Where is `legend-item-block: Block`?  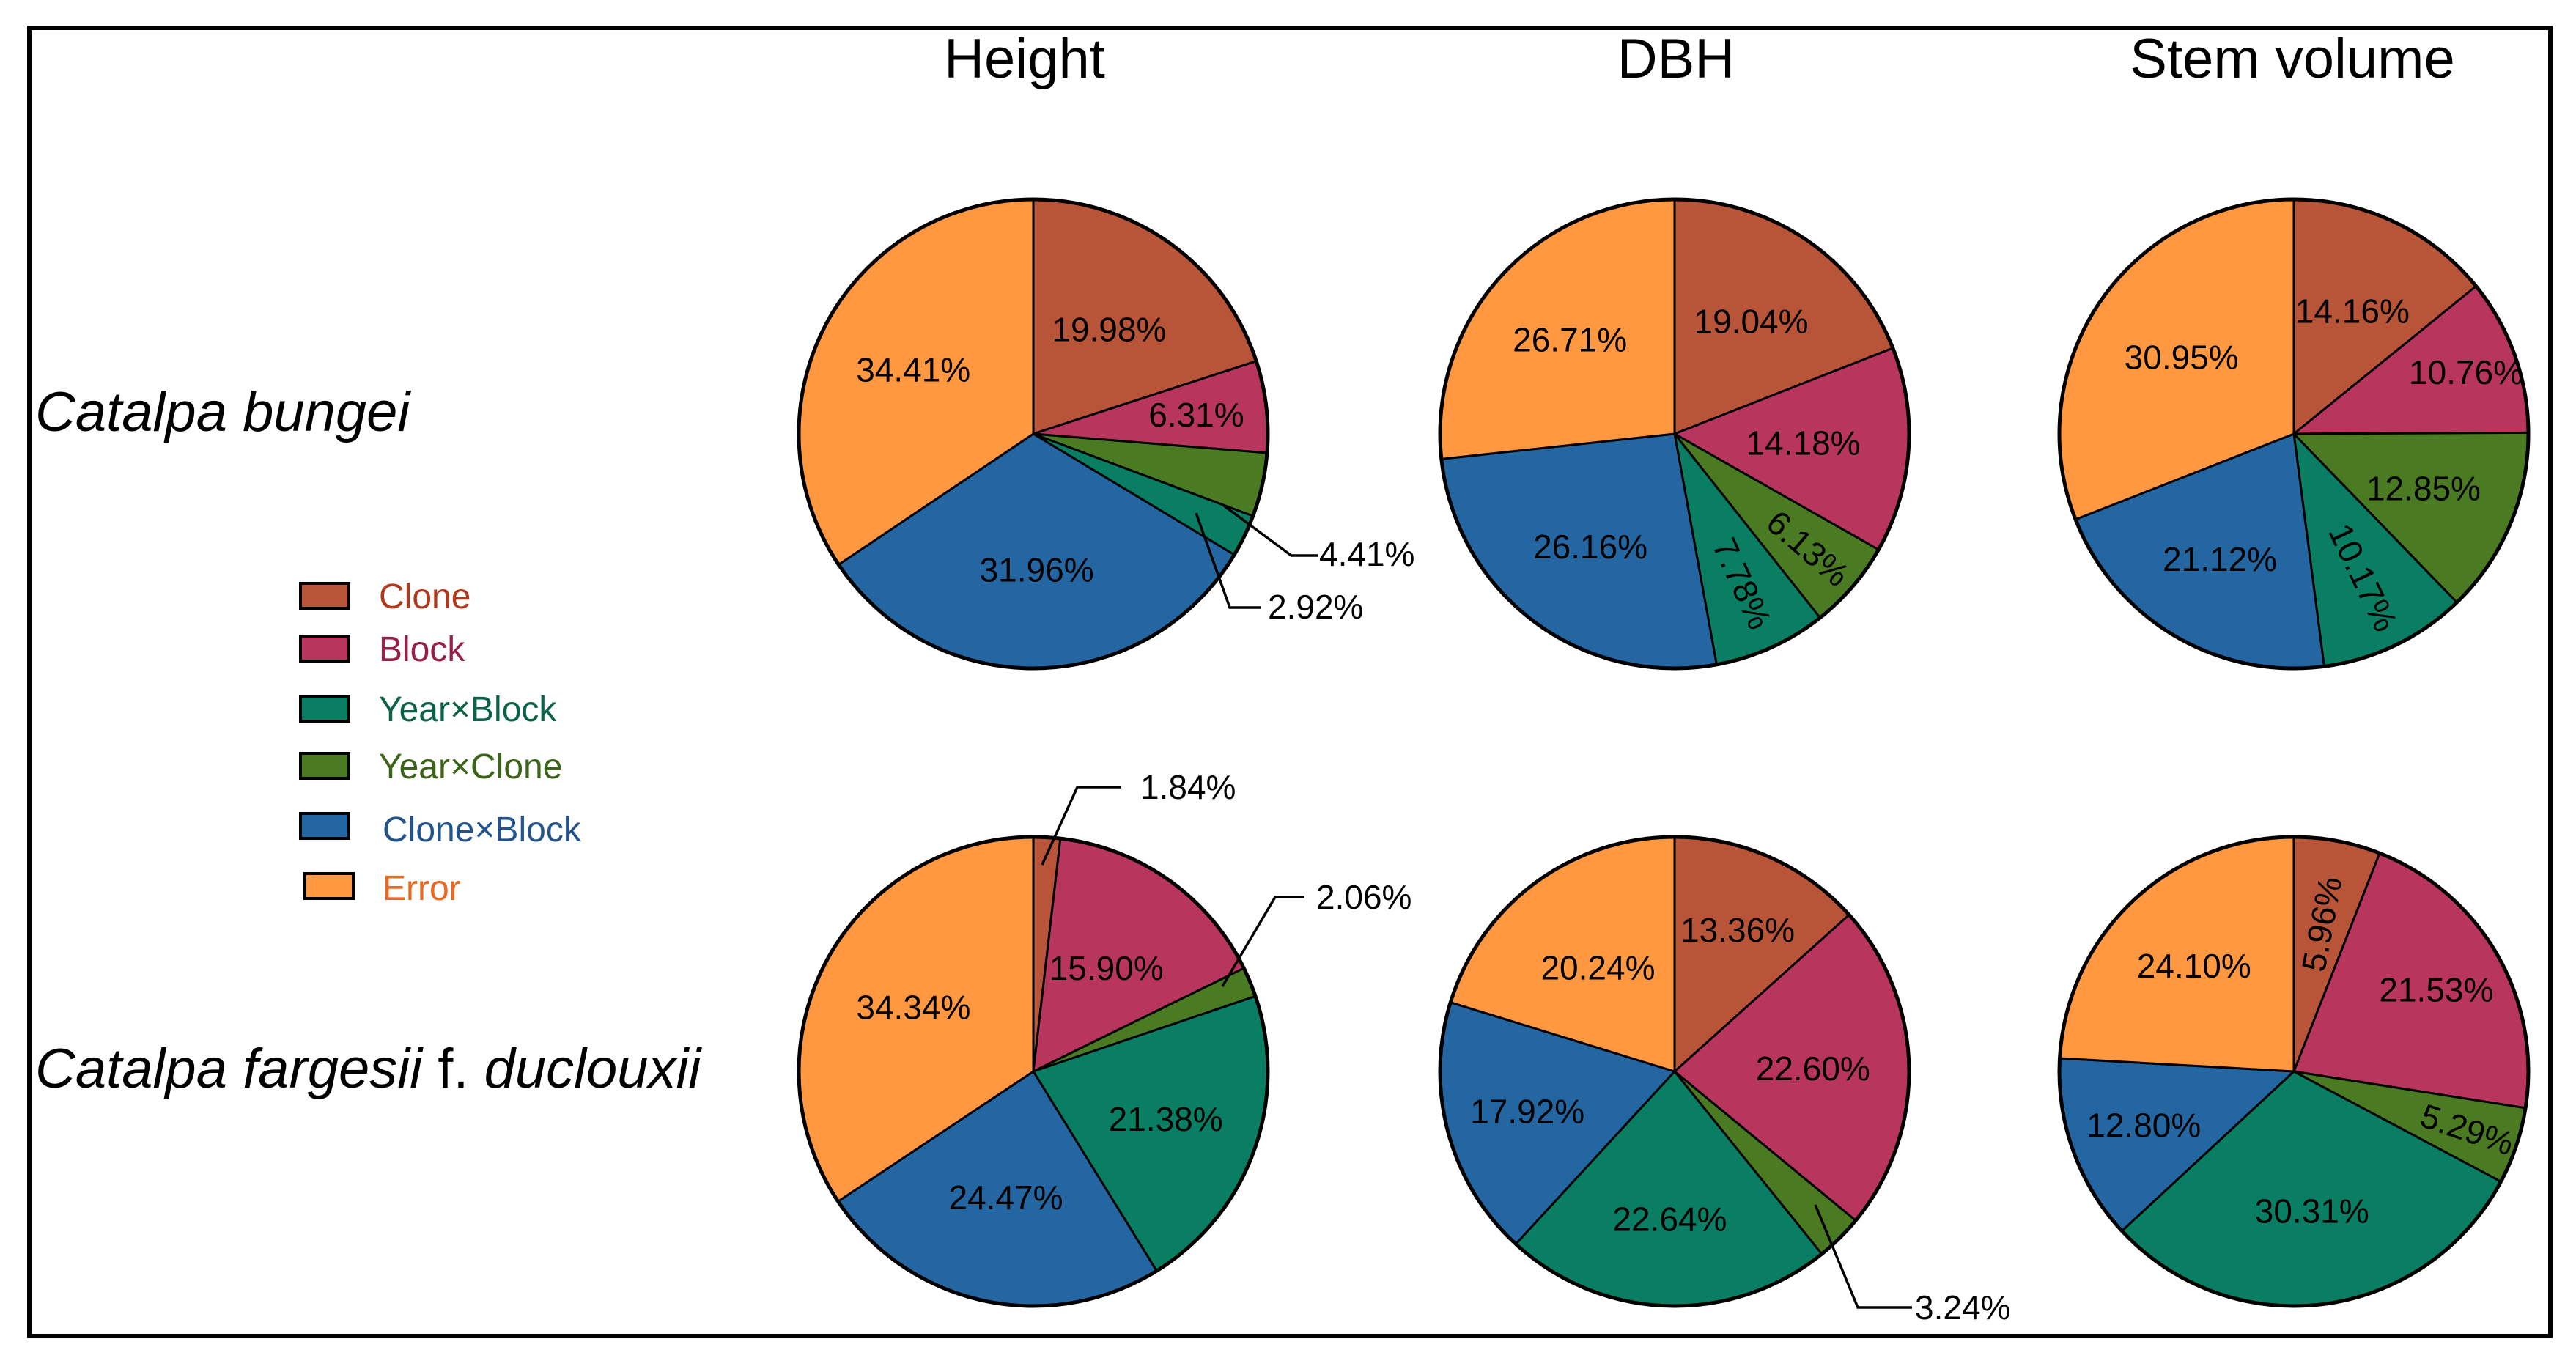 legend-item-block: Block is located at coordinates (382, 649).